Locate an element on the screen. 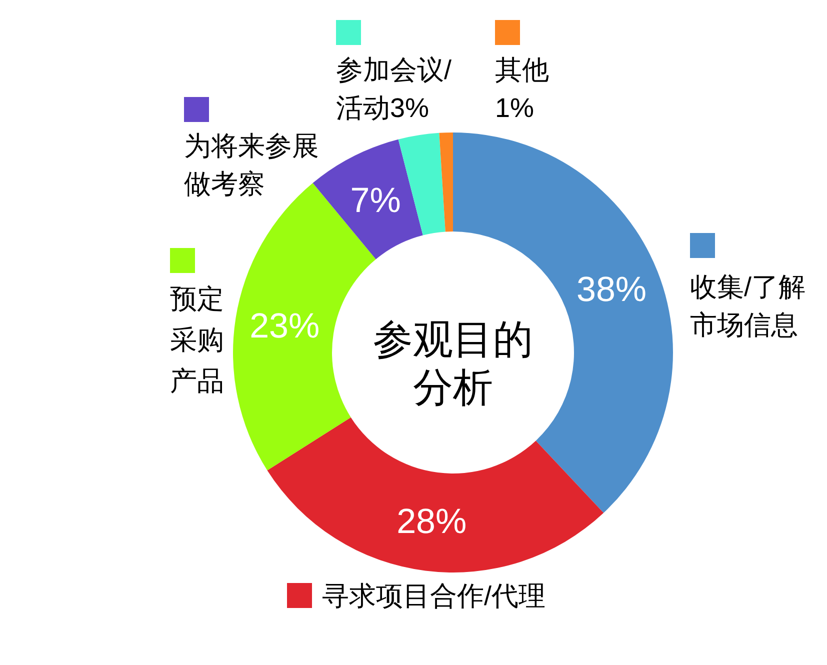  data-label: 23% is located at coordinates (285, 326).